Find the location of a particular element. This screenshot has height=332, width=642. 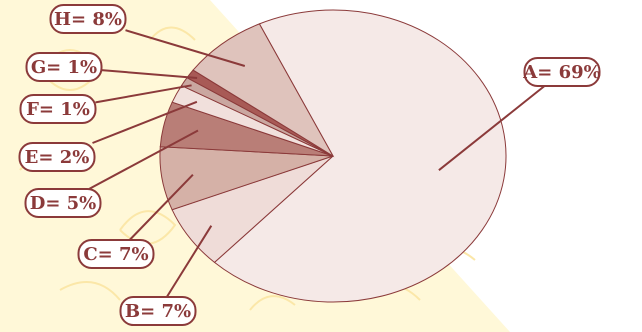

leader-line-h is located at coordinates (185, 48).